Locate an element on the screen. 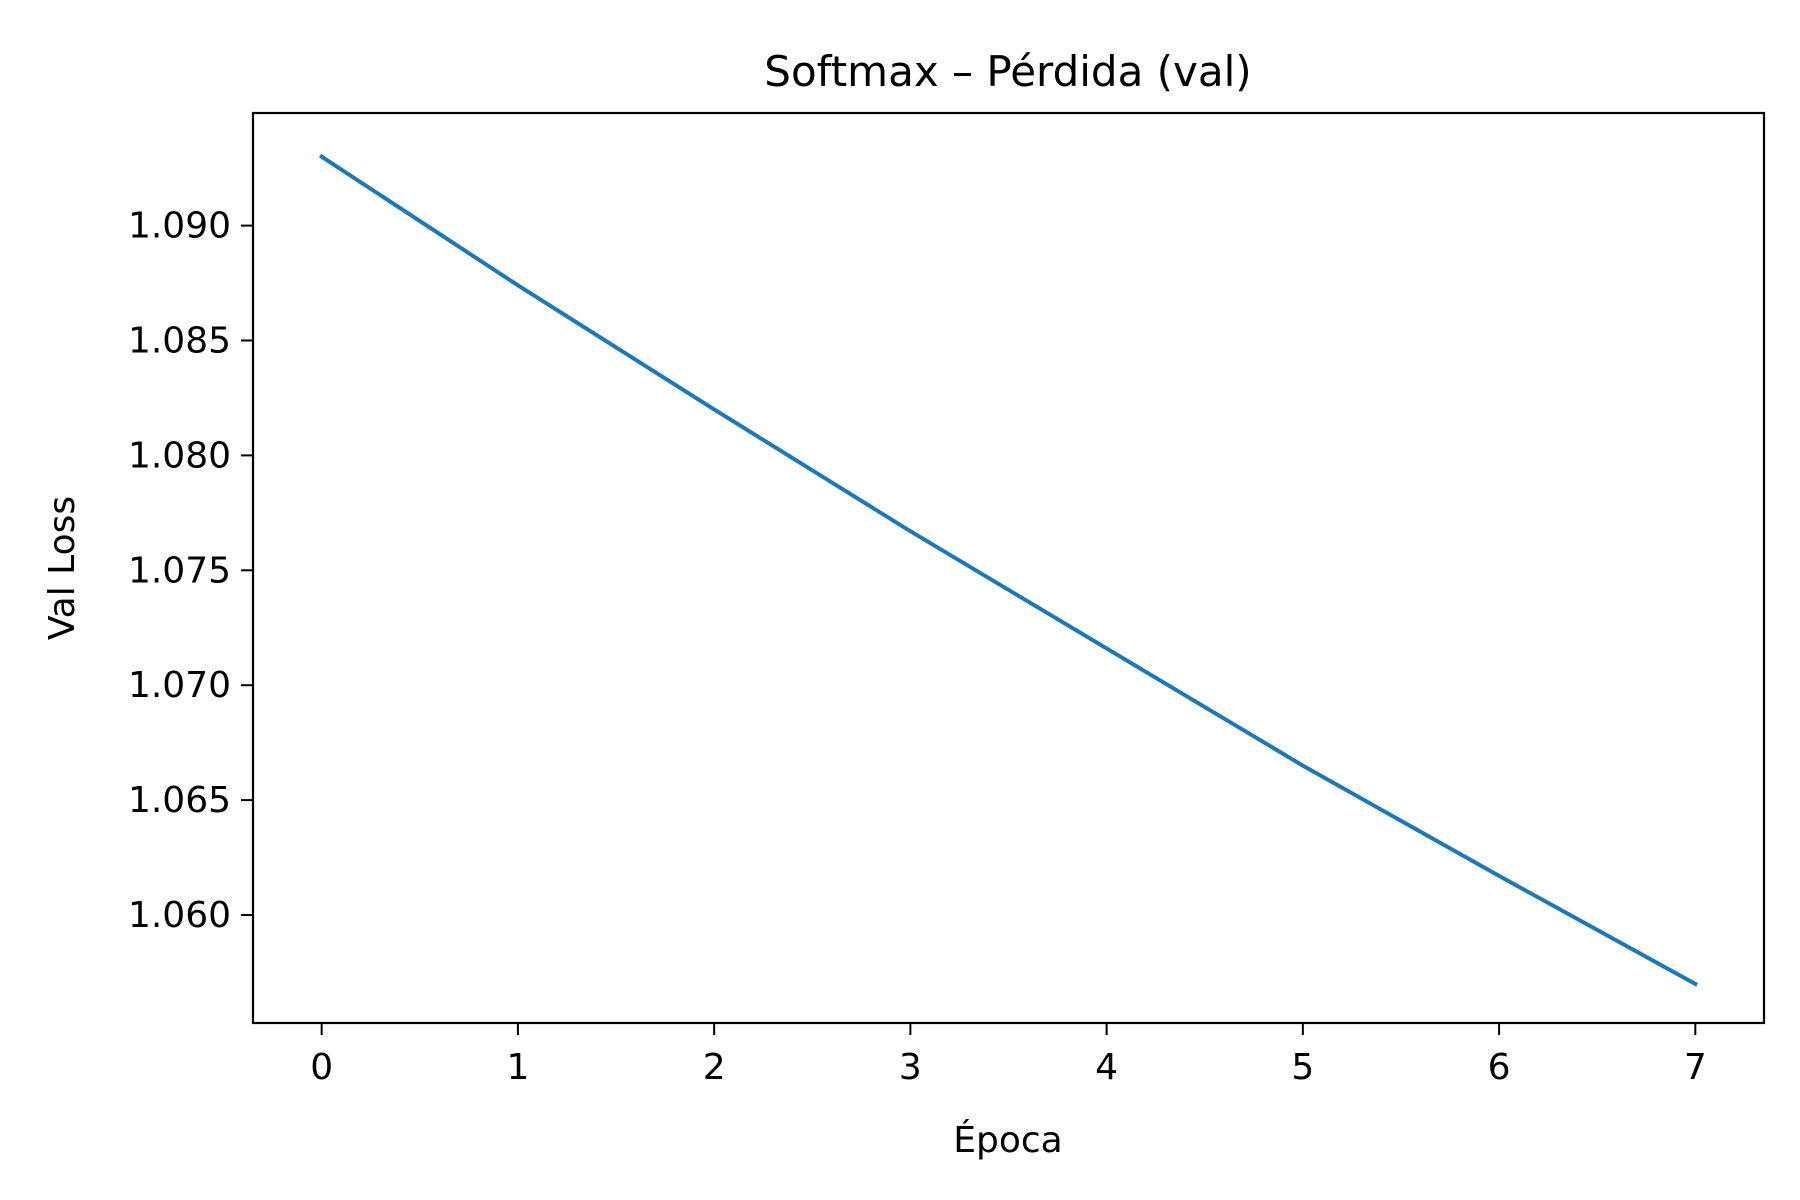 This screenshot has width=1800, height=1200. x-tick-label: 7 is located at coordinates (1695, 1067).